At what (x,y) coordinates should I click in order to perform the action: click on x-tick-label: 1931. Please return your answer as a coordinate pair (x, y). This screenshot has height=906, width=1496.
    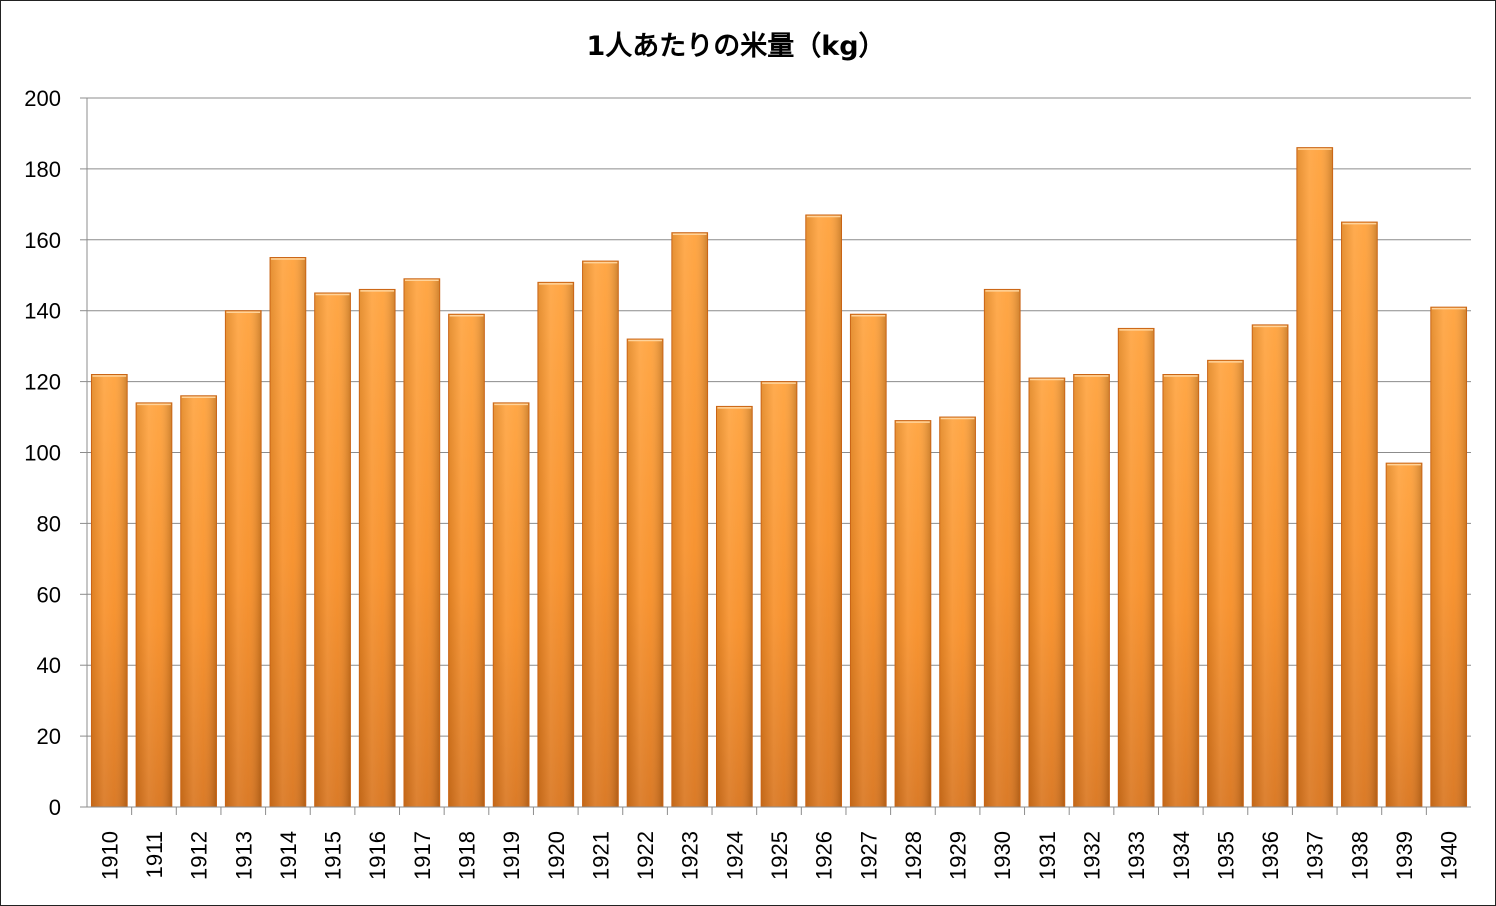
    Looking at the image, I should click on (1047, 855).